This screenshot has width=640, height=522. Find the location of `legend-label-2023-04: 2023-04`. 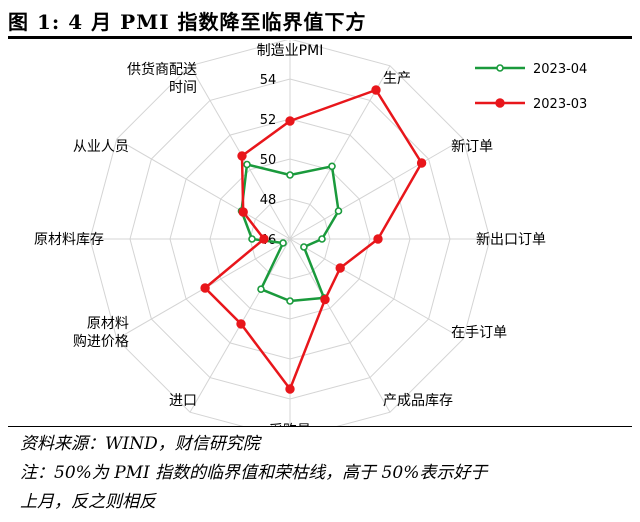

legend-label-2023-04: 2023-04 is located at coordinates (560, 69).